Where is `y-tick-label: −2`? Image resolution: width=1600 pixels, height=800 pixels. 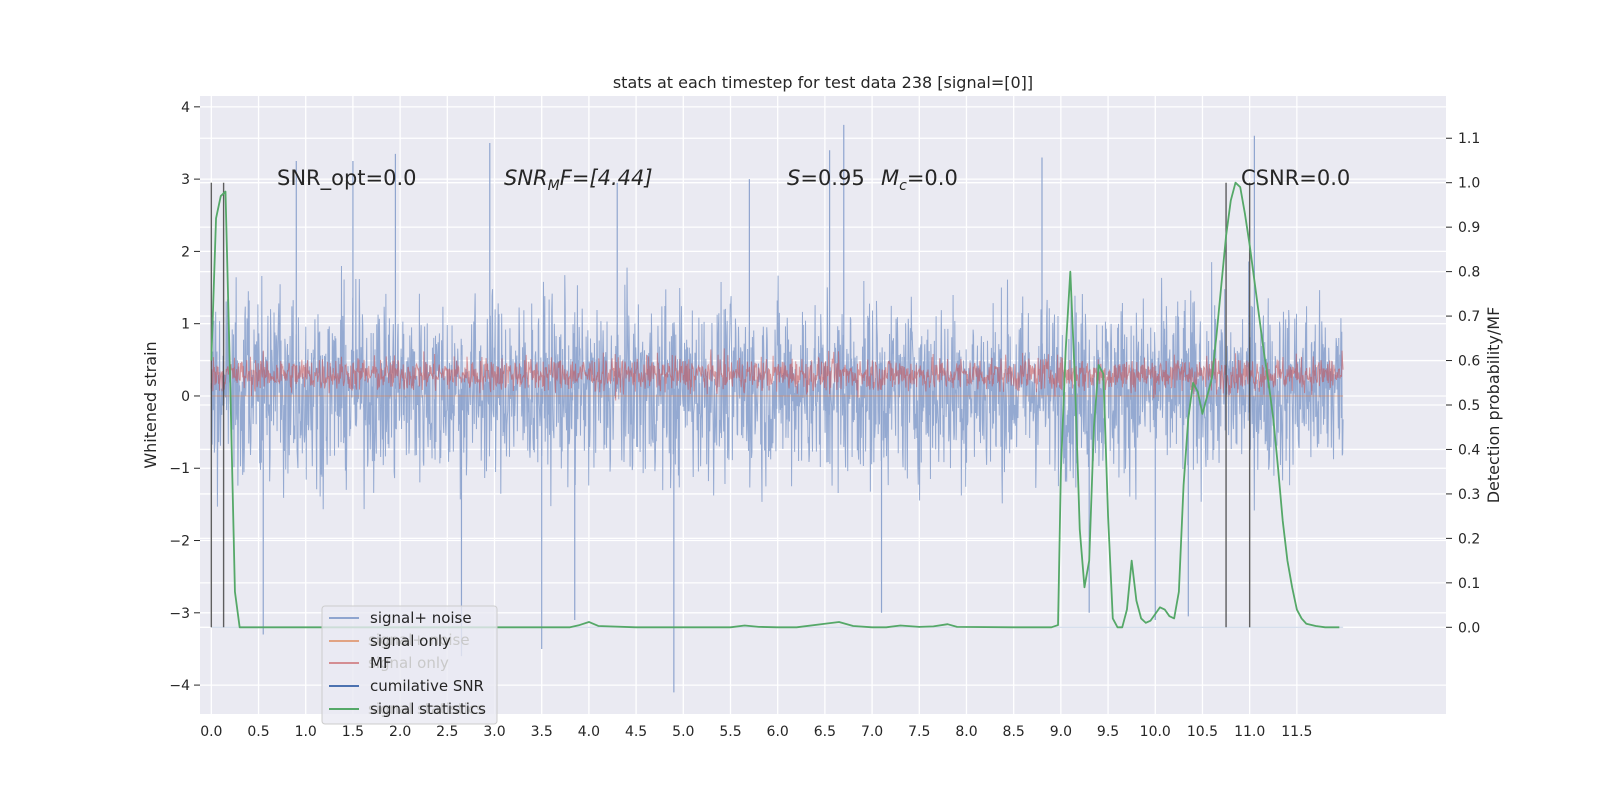
y-tick-label: −2 is located at coordinates (179, 542).